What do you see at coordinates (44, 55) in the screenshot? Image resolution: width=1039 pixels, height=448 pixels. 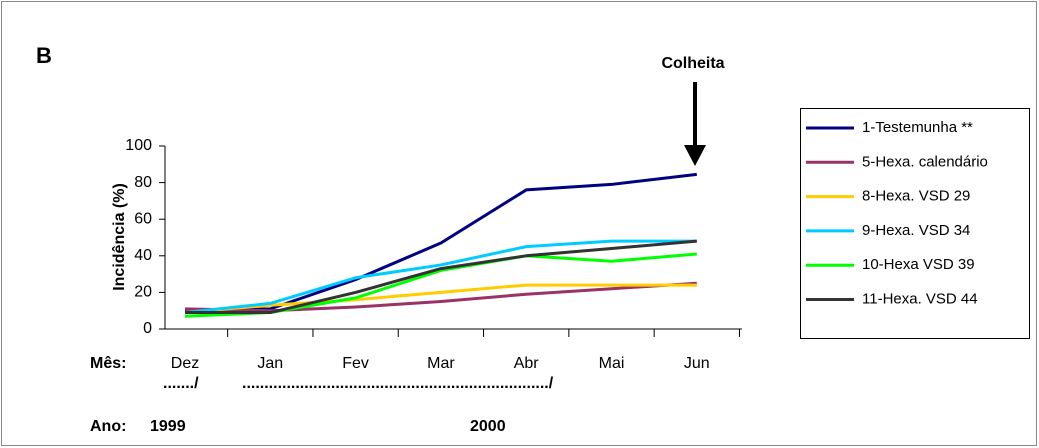 I see `panel-label: B` at bounding box center [44, 55].